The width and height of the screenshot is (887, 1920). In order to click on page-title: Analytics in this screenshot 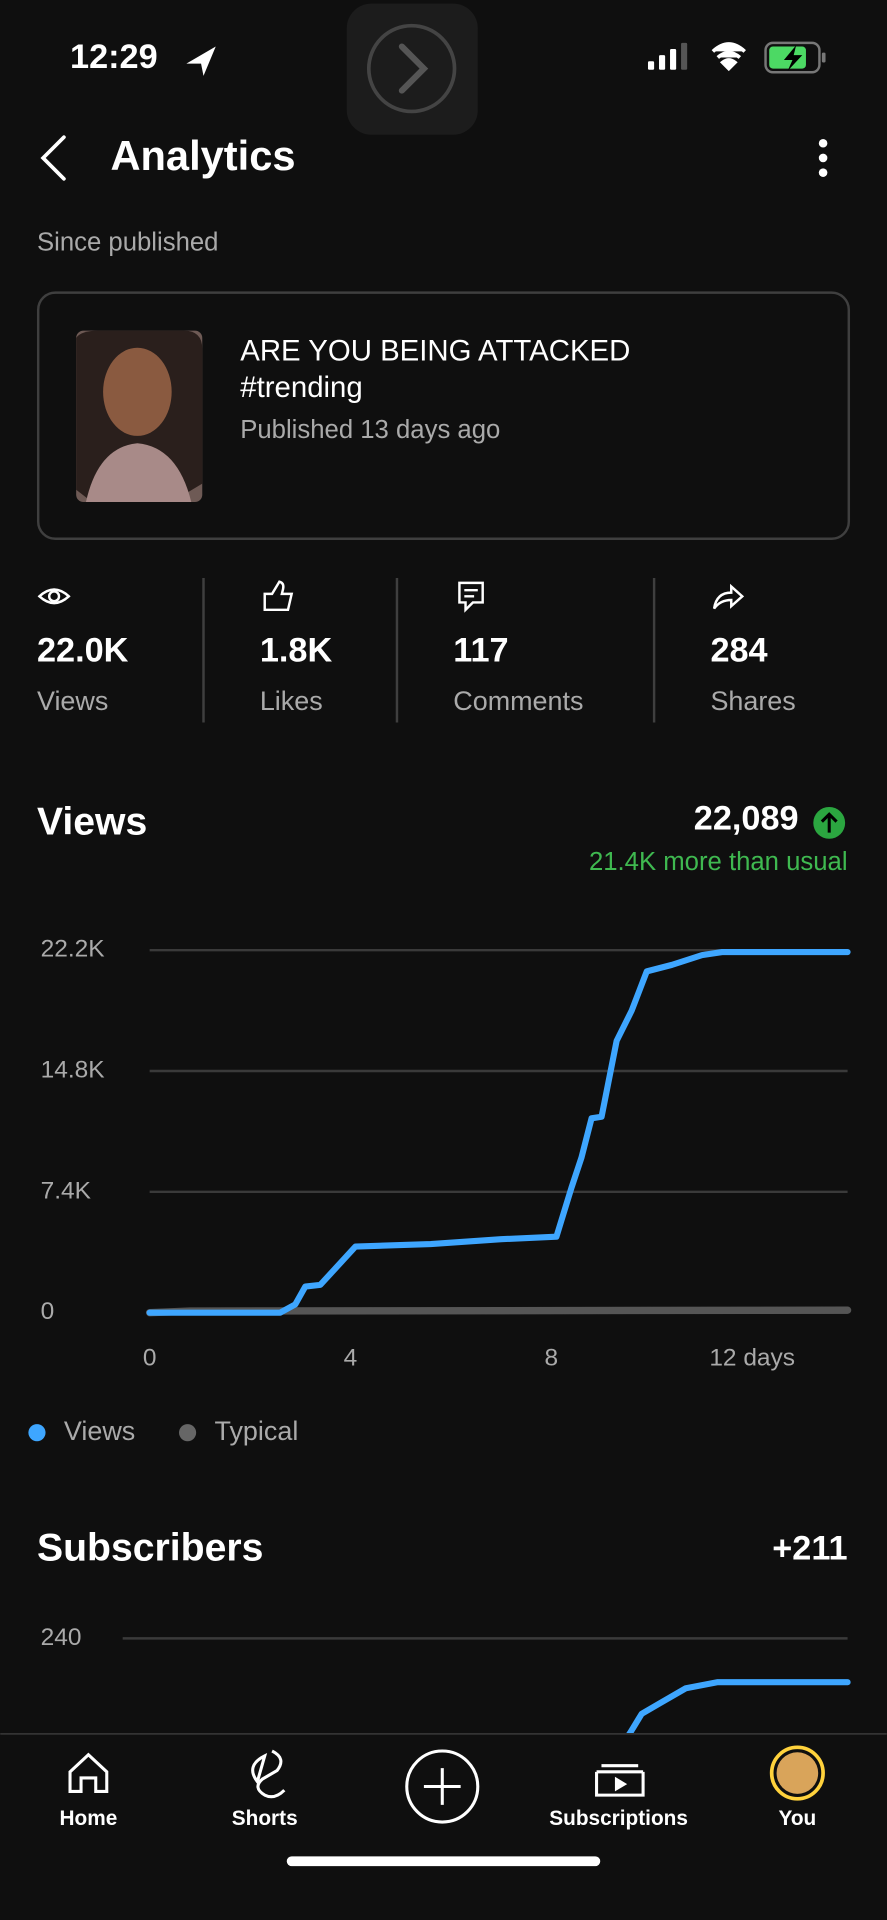, I will do `click(202, 155)`.